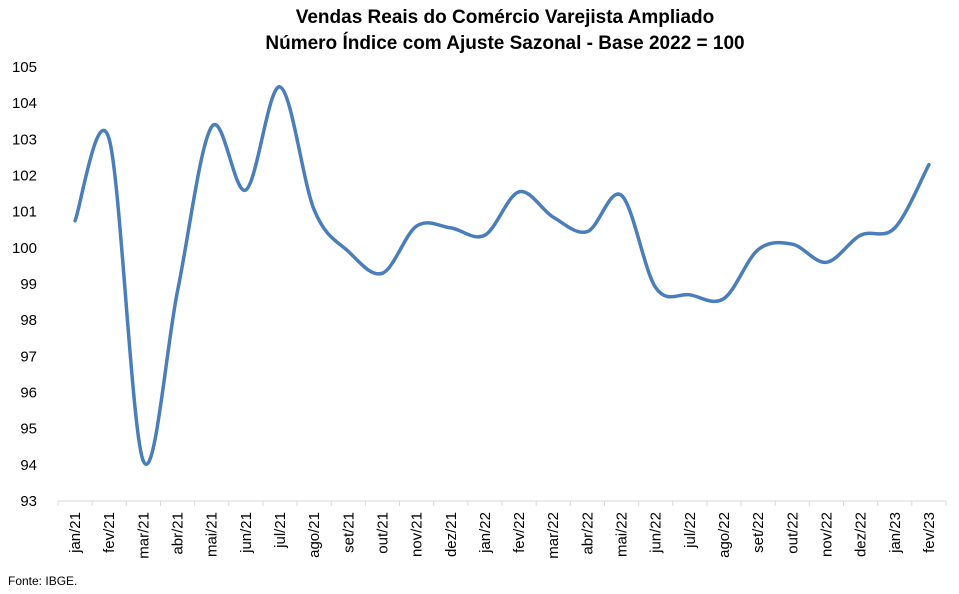 This screenshot has height=594, width=959. Describe the element at coordinates (28, 284) in the screenshot. I see `y-tick-label: 99` at that location.